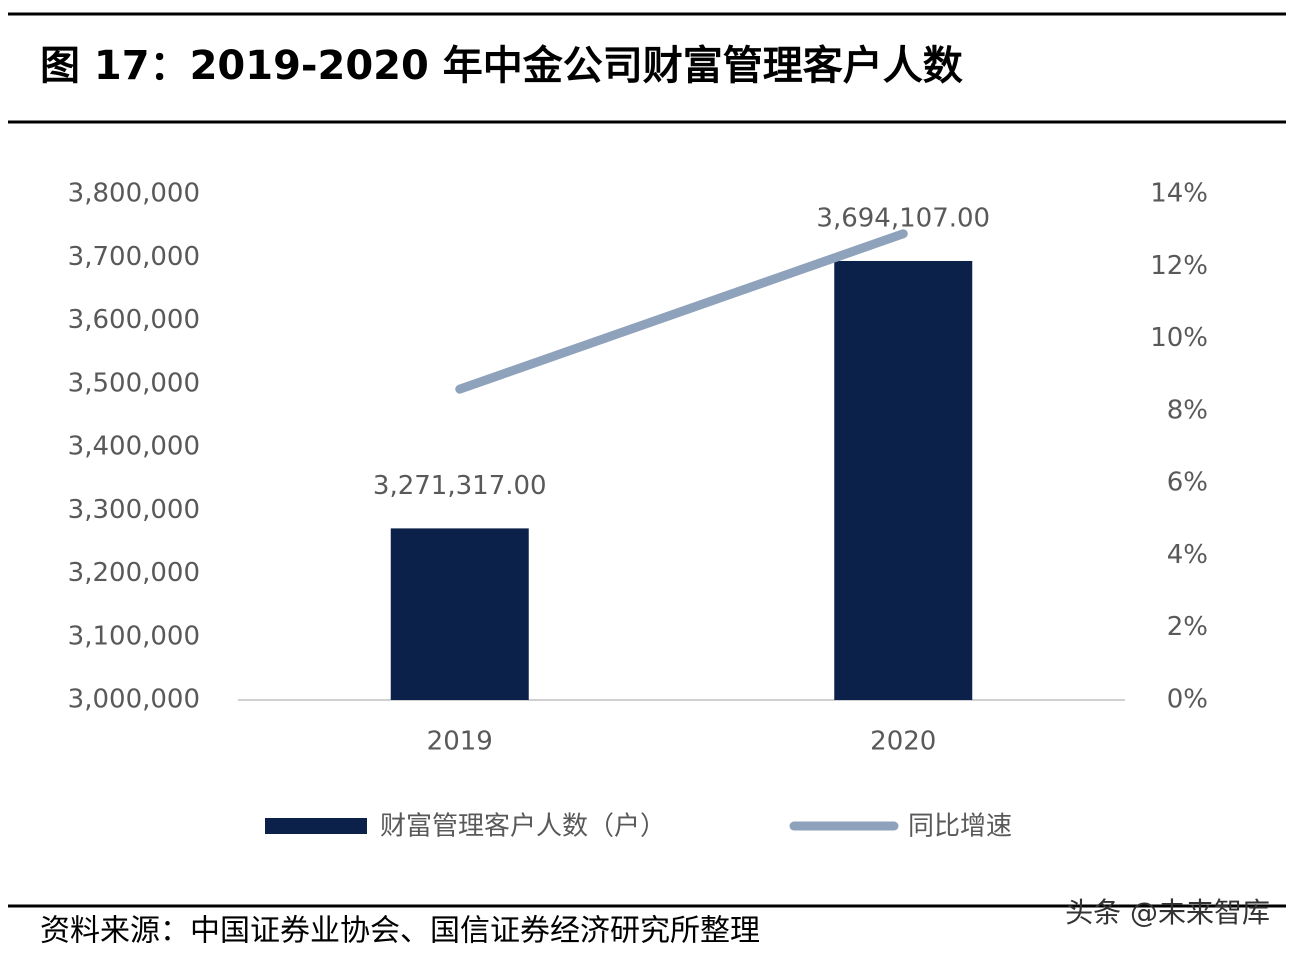 This screenshot has width=1298, height=958. What do you see at coordinates (1179, 338) in the screenshot?
I see `y2-tick-label: 10%` at bounding box center [1179, 338].